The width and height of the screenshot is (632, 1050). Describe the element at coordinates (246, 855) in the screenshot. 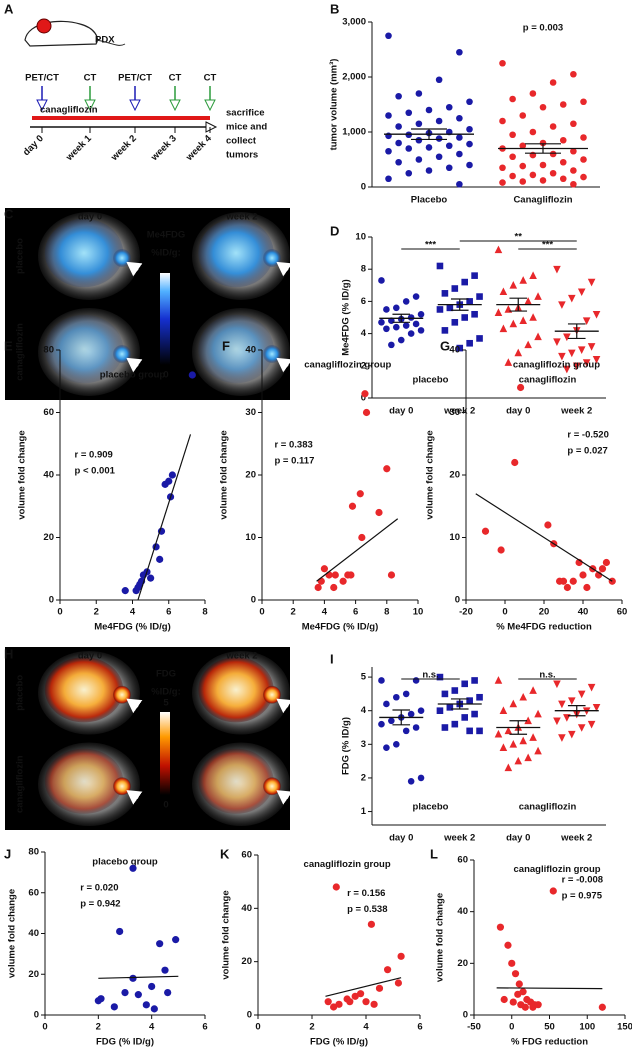

I see `y-tick-label: 60` at that location.